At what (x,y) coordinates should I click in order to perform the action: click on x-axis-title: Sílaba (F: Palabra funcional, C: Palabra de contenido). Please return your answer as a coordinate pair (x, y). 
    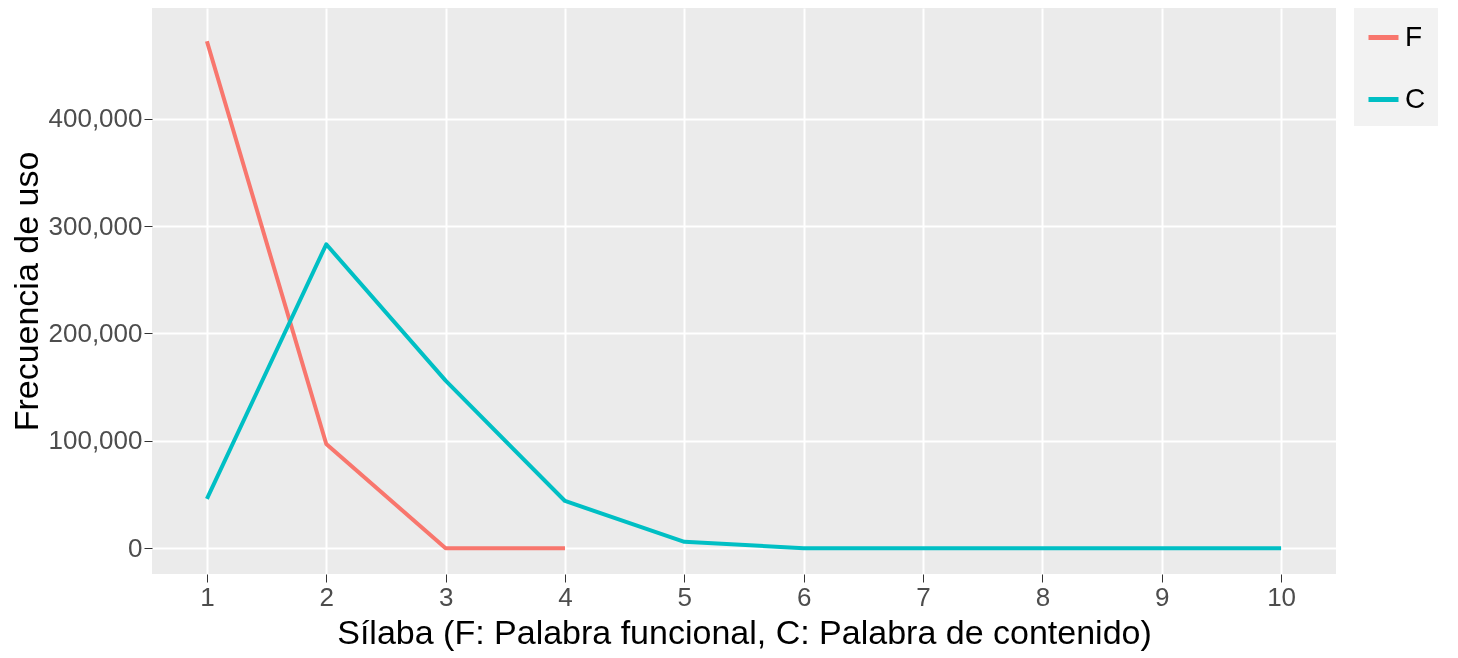
    Looking at the image, I should click on (744, 631).